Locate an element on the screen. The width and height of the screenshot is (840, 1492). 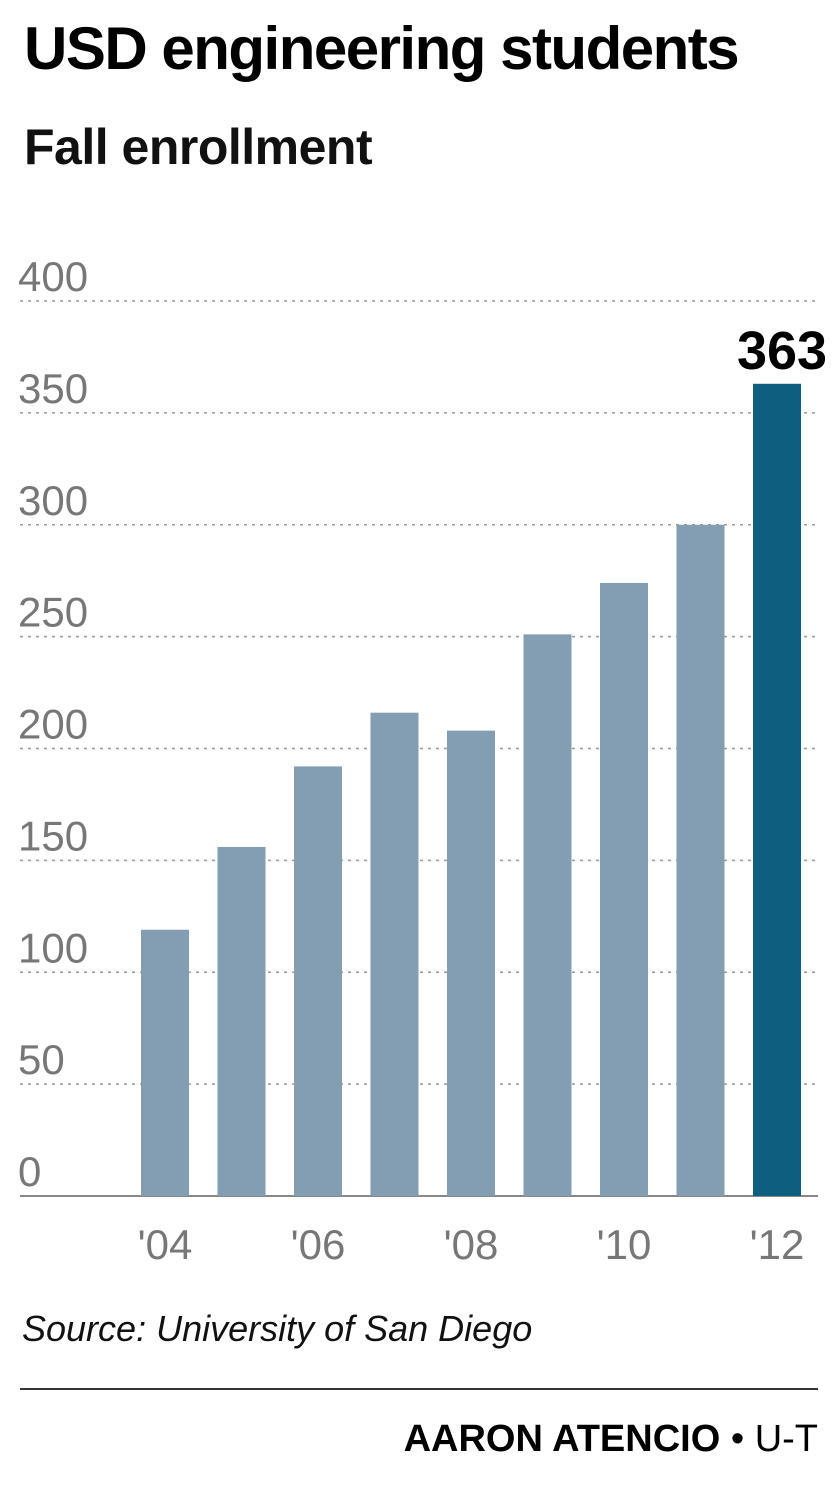
data-label: 363 is located at coordinates (782, 351).